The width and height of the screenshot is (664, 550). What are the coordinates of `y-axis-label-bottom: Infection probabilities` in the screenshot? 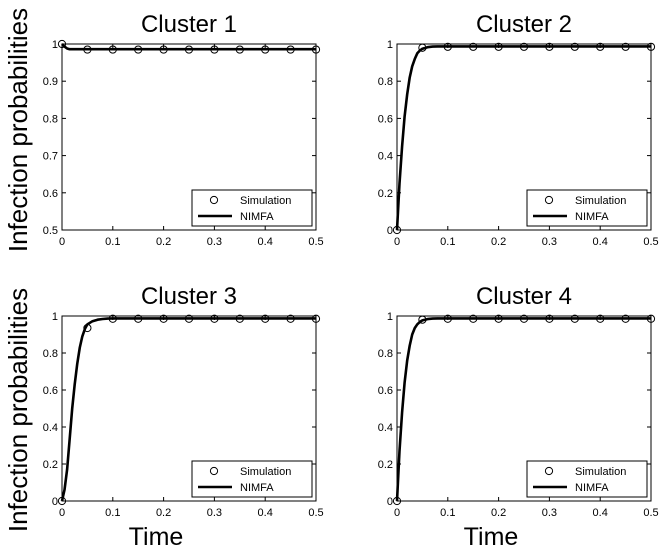 It's located at (18, 410).